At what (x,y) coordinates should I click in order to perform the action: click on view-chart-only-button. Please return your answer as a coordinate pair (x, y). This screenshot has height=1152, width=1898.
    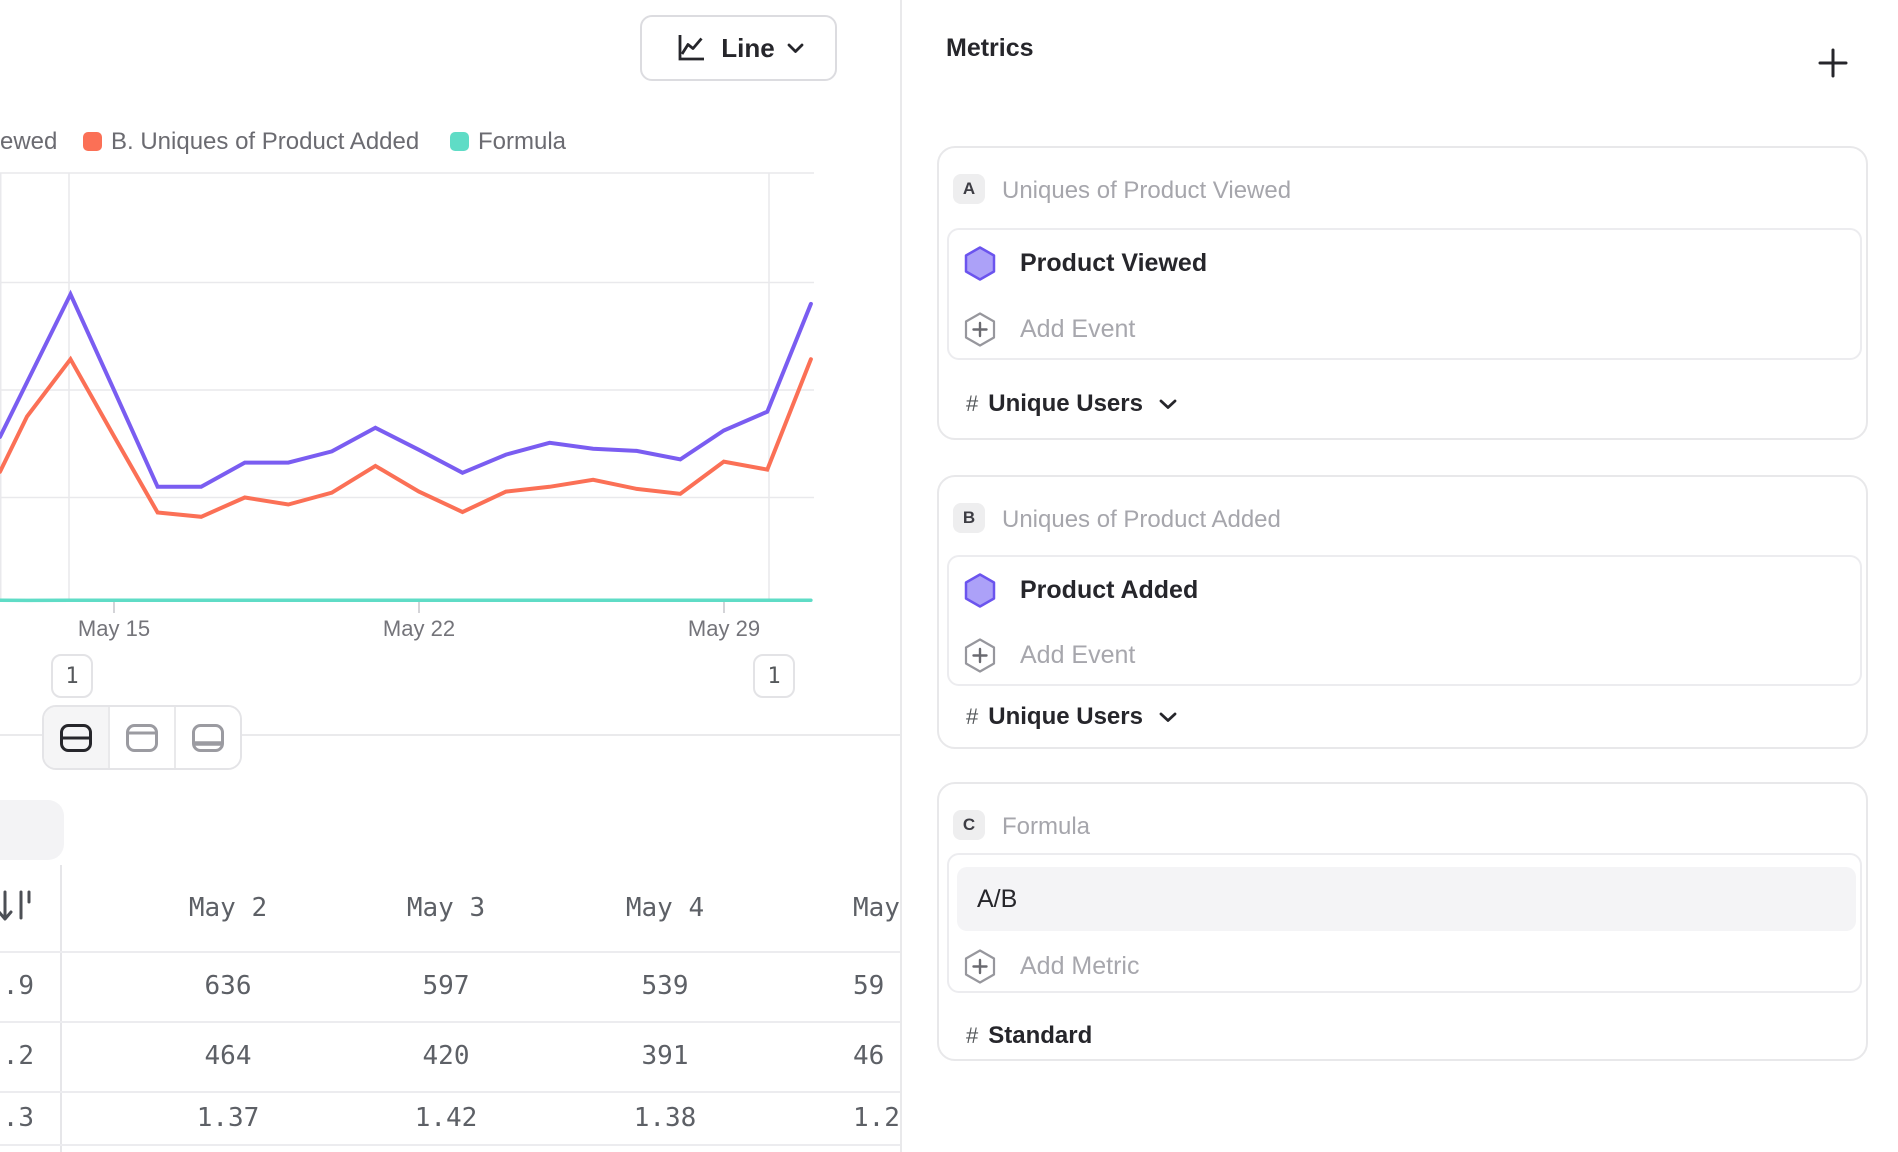
    Looking at the image, I should click on (143, 737).